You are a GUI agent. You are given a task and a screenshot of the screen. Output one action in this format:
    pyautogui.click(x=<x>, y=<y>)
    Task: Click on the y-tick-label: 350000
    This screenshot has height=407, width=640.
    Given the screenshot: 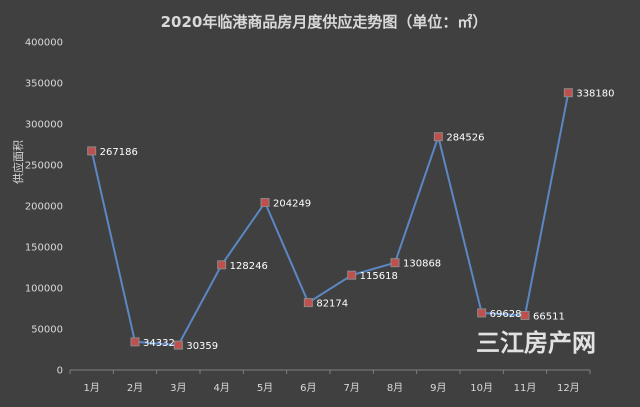 What is the action you would take?
    pyautogui.click(x=44, y=84)
    